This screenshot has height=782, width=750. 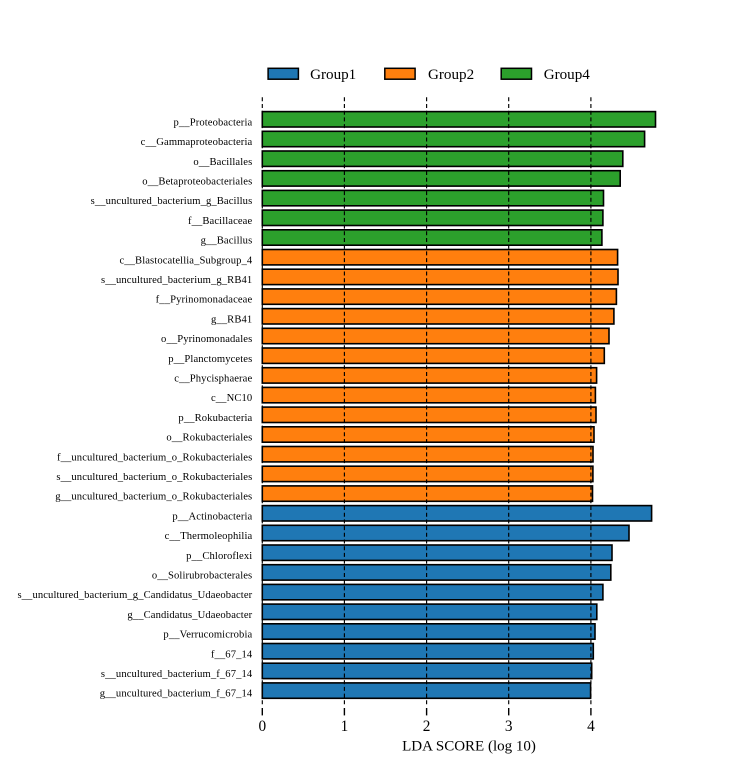 I want to click on svg-text: p__Planctomycetes, so click(x=210, y=359).